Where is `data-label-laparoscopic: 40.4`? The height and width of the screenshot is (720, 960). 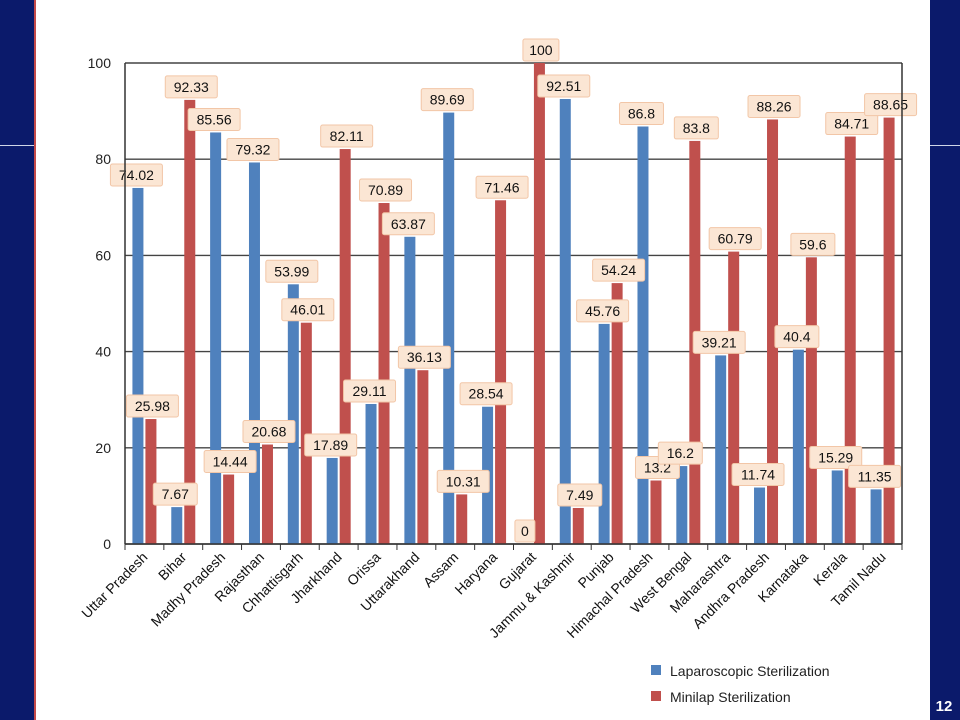
data-label-laparoscopic: 40.4 is located at coordinates (796, 337).